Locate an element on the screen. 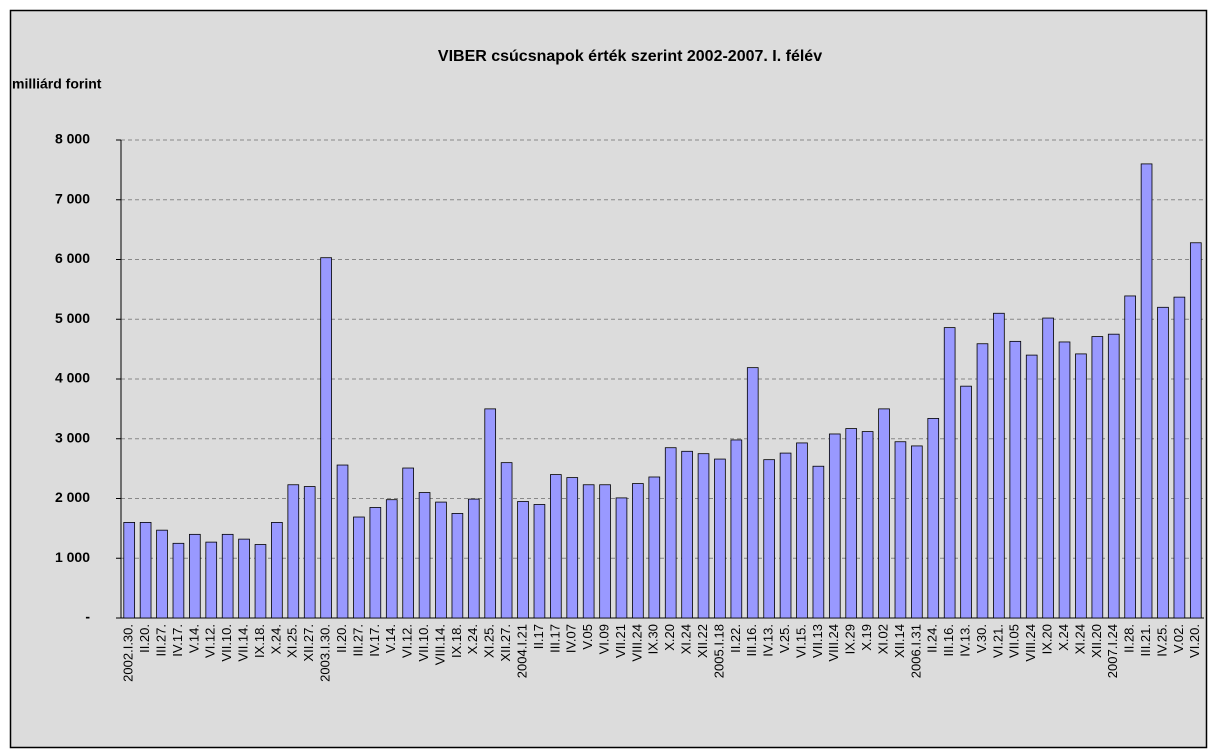  x-tick-label: IV.07 is located at coordinates (571, 638).